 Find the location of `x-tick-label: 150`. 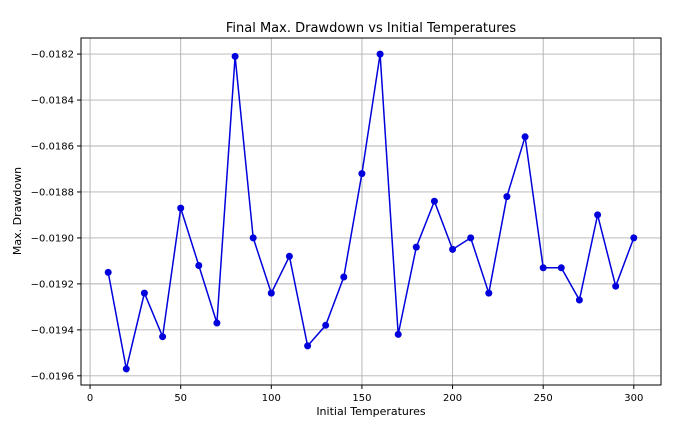

x-tick-label: 150 is located at coordinates (361, 398).